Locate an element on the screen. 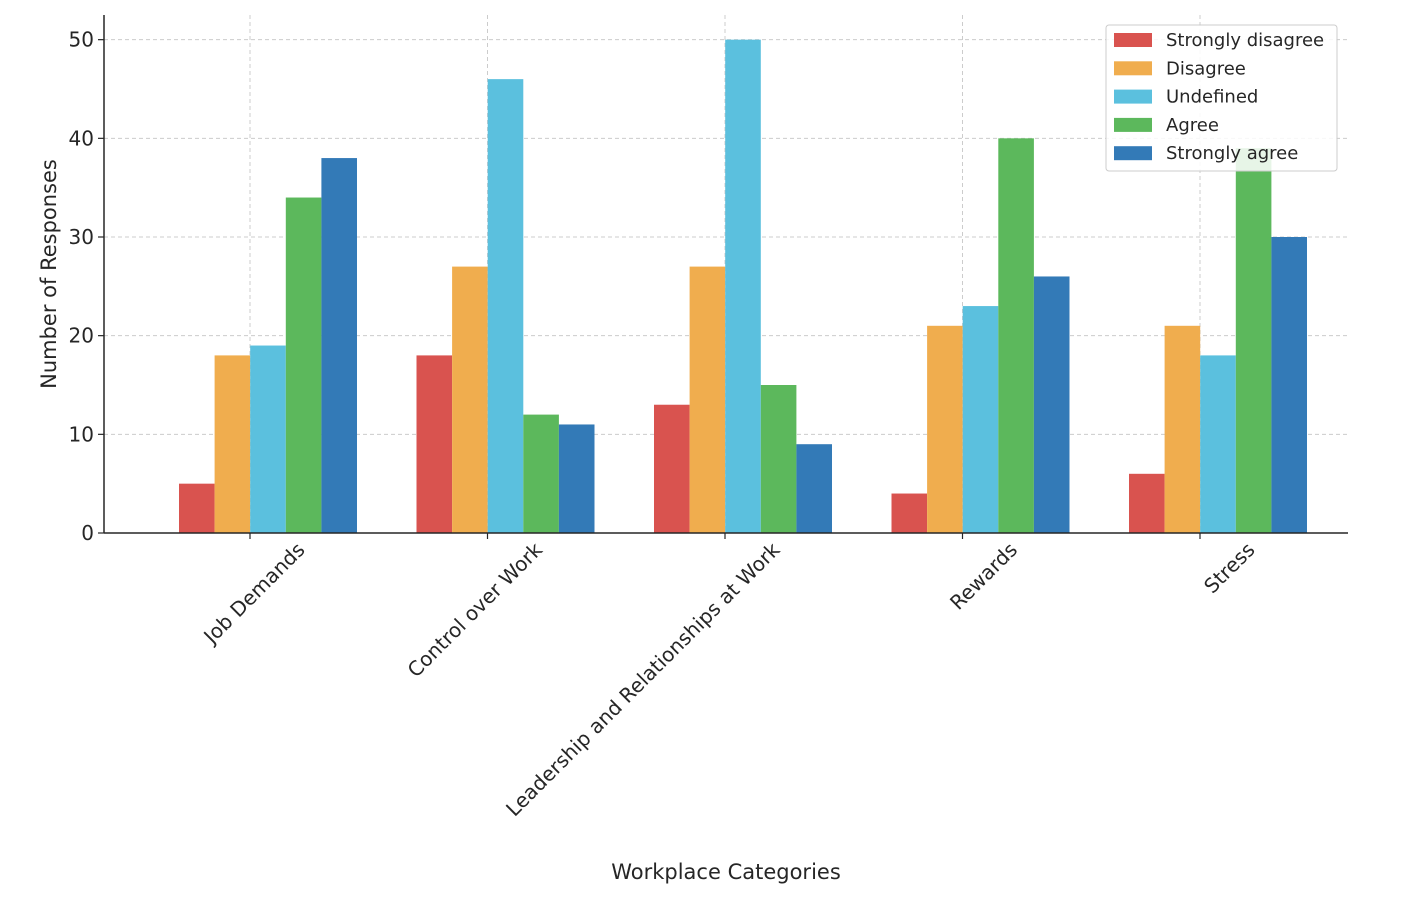 Image resolution: width=1409 pixels, height=903 pixels. y-tick-label: 30 is located at coordinates (81, 237).